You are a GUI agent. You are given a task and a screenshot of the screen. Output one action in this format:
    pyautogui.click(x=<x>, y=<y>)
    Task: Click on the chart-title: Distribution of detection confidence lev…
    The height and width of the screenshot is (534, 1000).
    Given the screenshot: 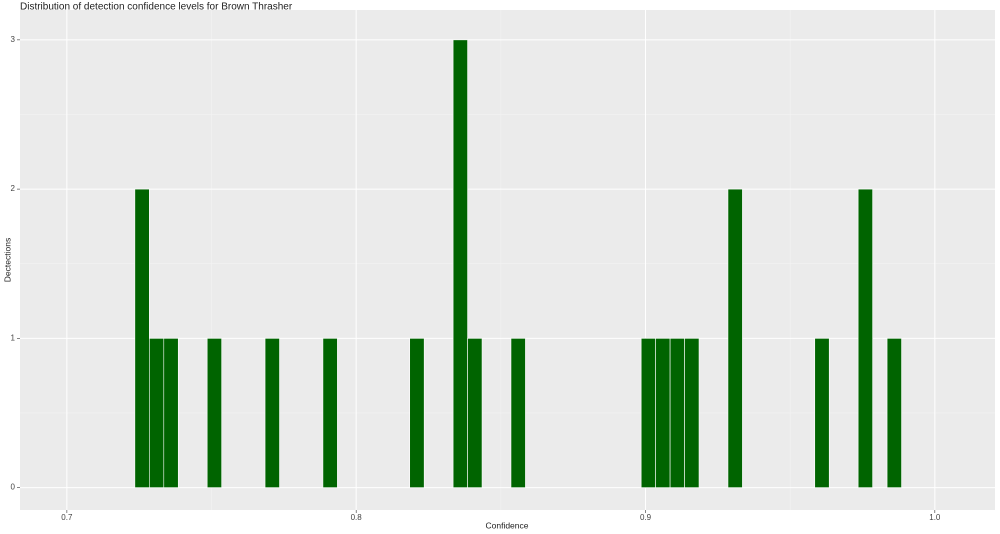 What is the action you would take?
    pyautogui.click(x=156, y=7)
    